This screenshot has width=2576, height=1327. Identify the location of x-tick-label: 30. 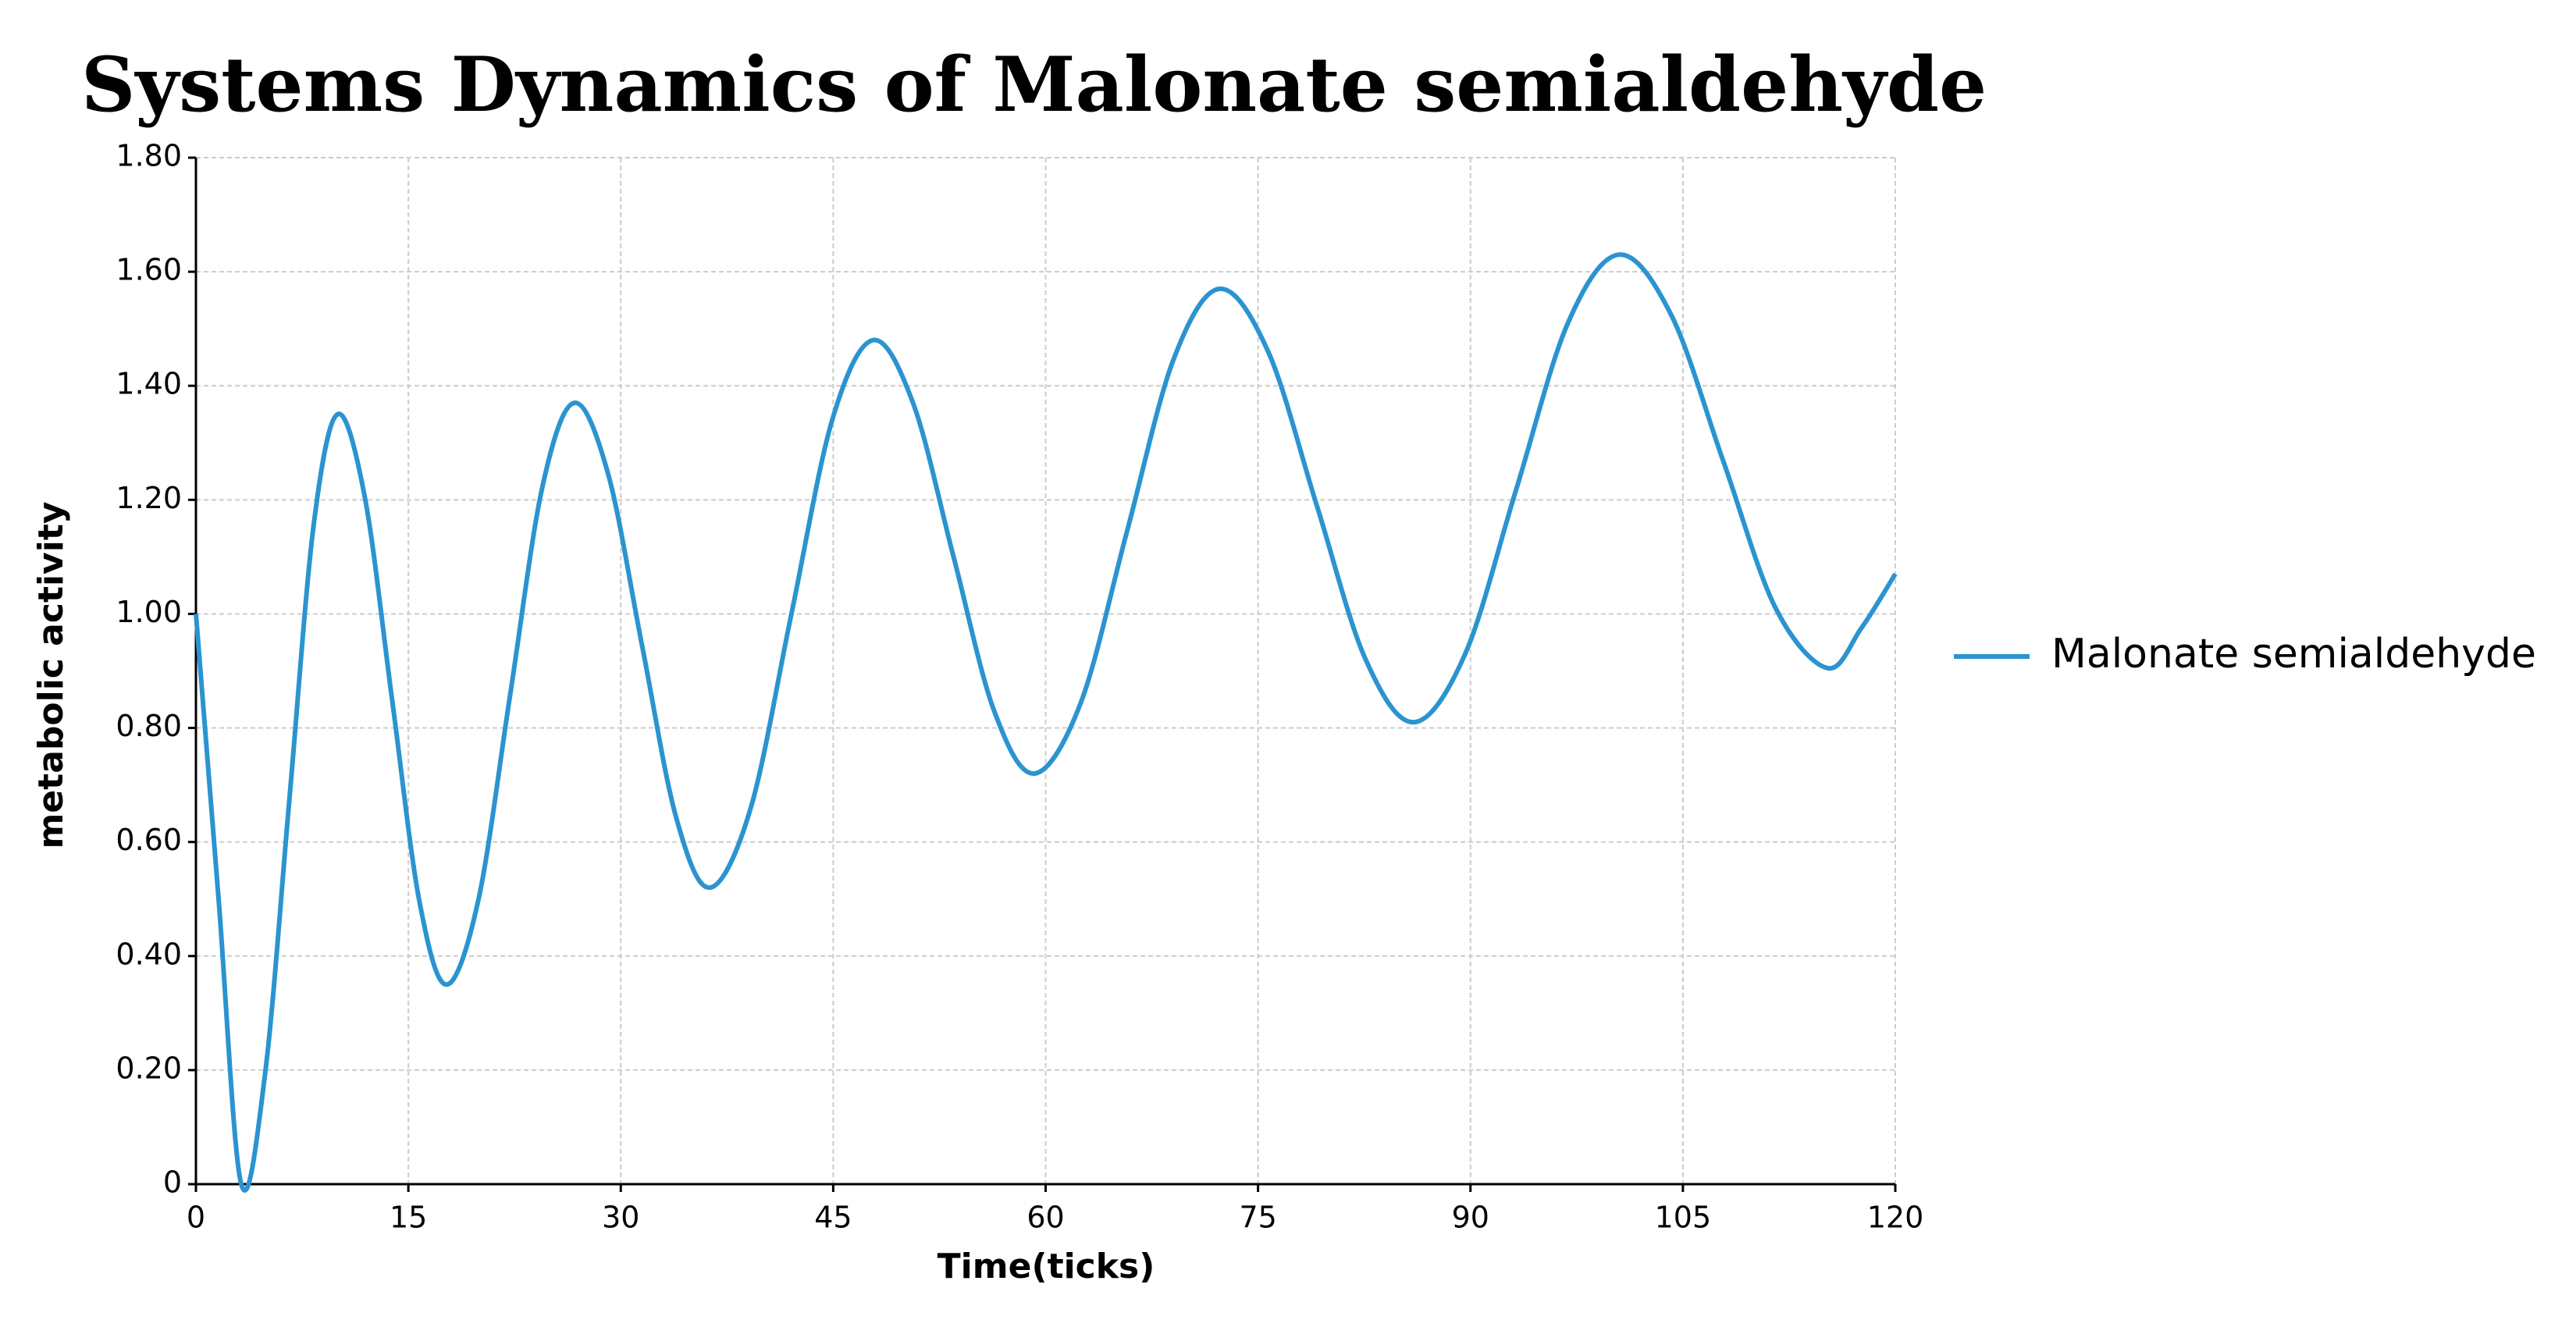
(620, 1218).